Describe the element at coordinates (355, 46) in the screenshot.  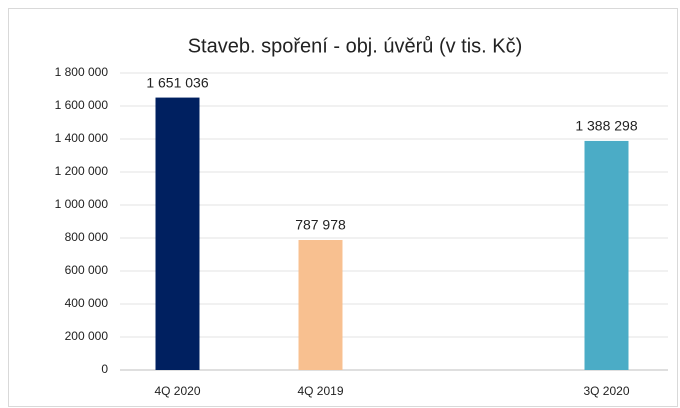
I see `chart-title: Staveb. spoření - obj. úvěrů (v tis. Kč)` at that location.